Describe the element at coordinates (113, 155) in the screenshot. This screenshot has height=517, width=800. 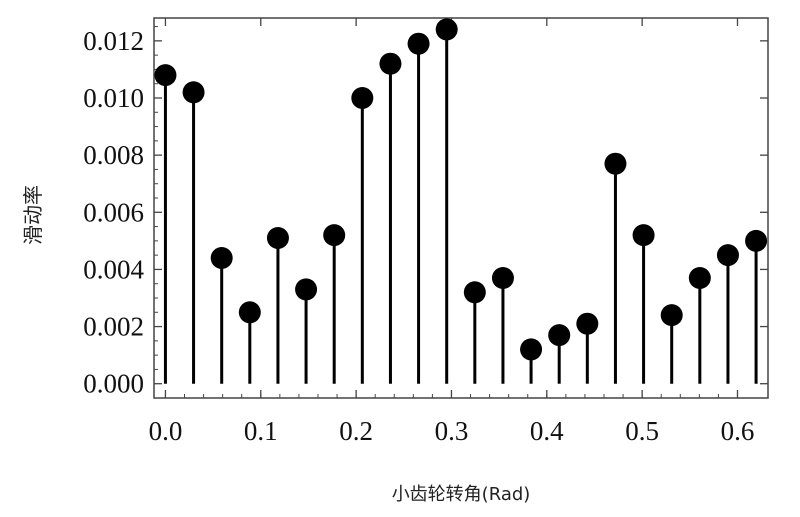
I see `y-tick-label: 0.008` at that location.